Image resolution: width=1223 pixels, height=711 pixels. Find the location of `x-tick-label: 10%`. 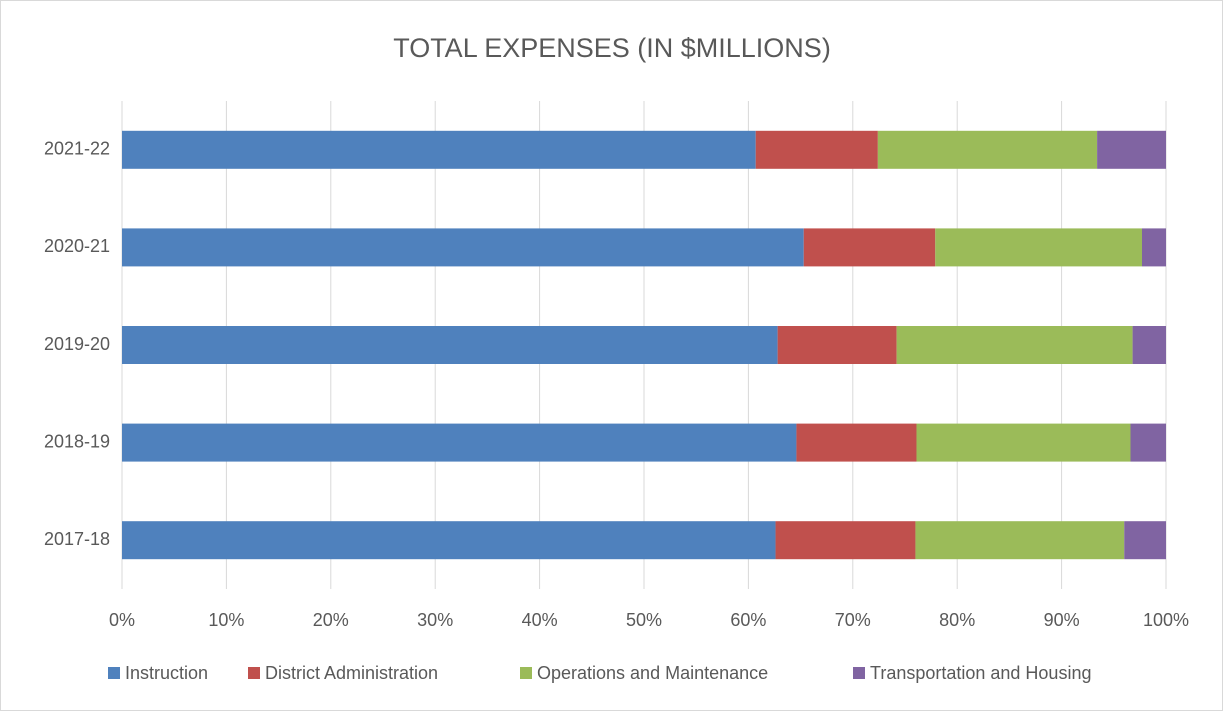

x-tick-label: 10% is located at coordinates (226, 620).